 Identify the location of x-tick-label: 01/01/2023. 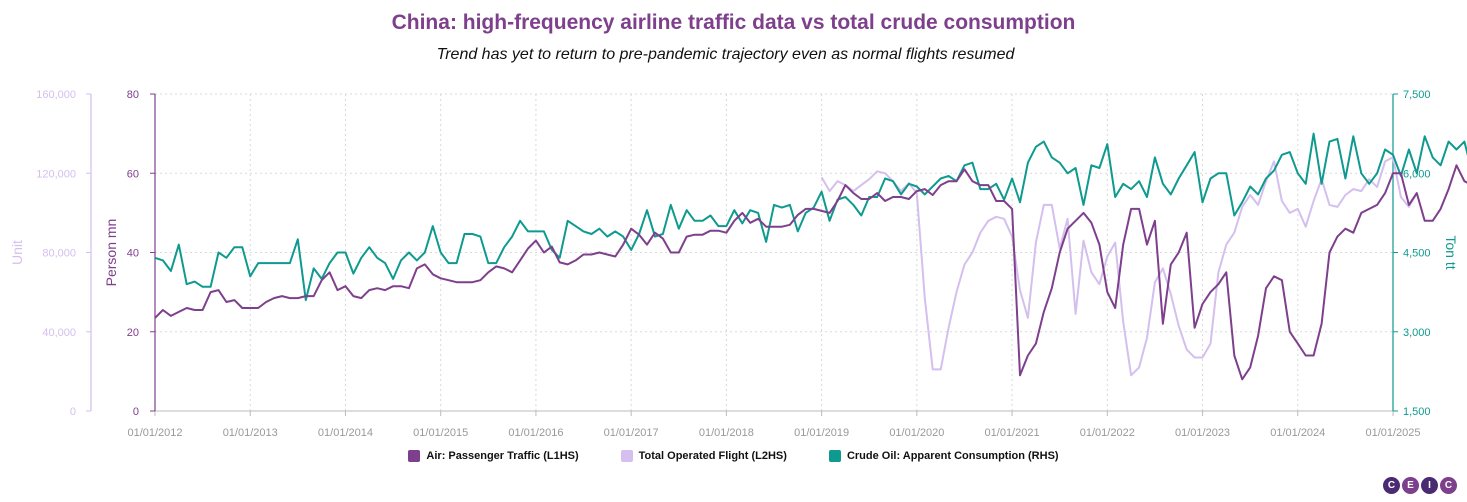
(1202, 433).